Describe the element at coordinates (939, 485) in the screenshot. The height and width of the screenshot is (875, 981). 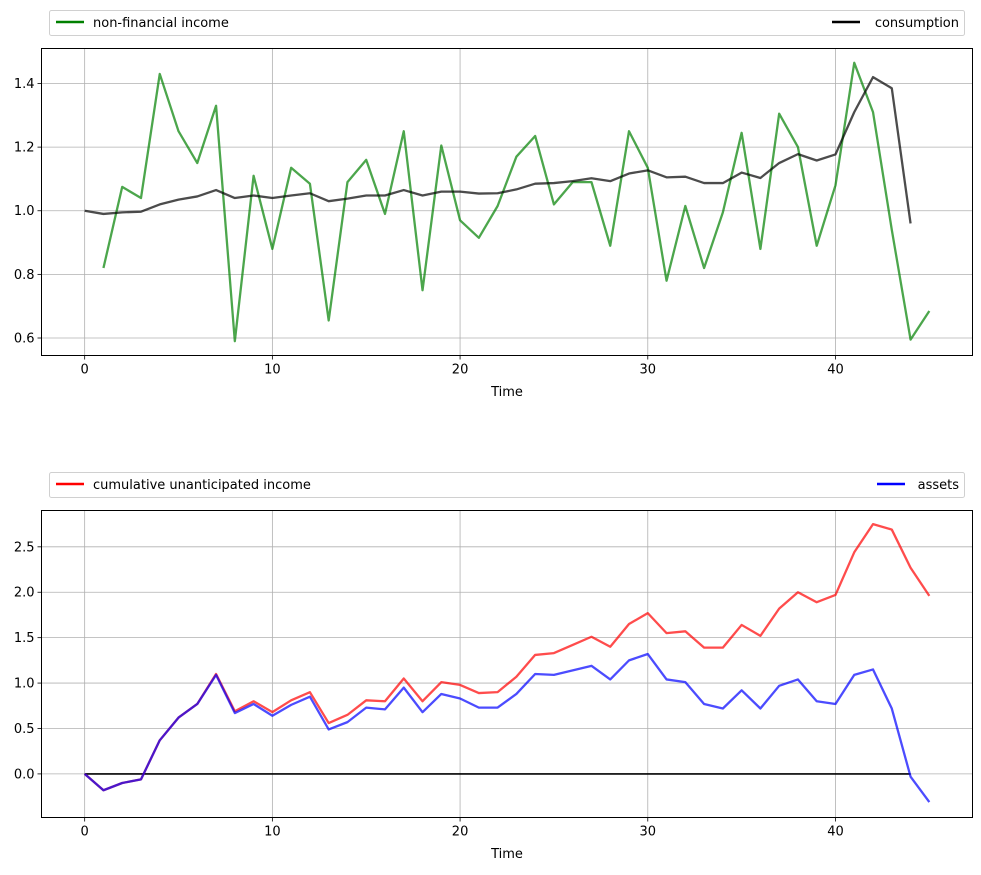
I see `legend-label-assets: assets` at that location.